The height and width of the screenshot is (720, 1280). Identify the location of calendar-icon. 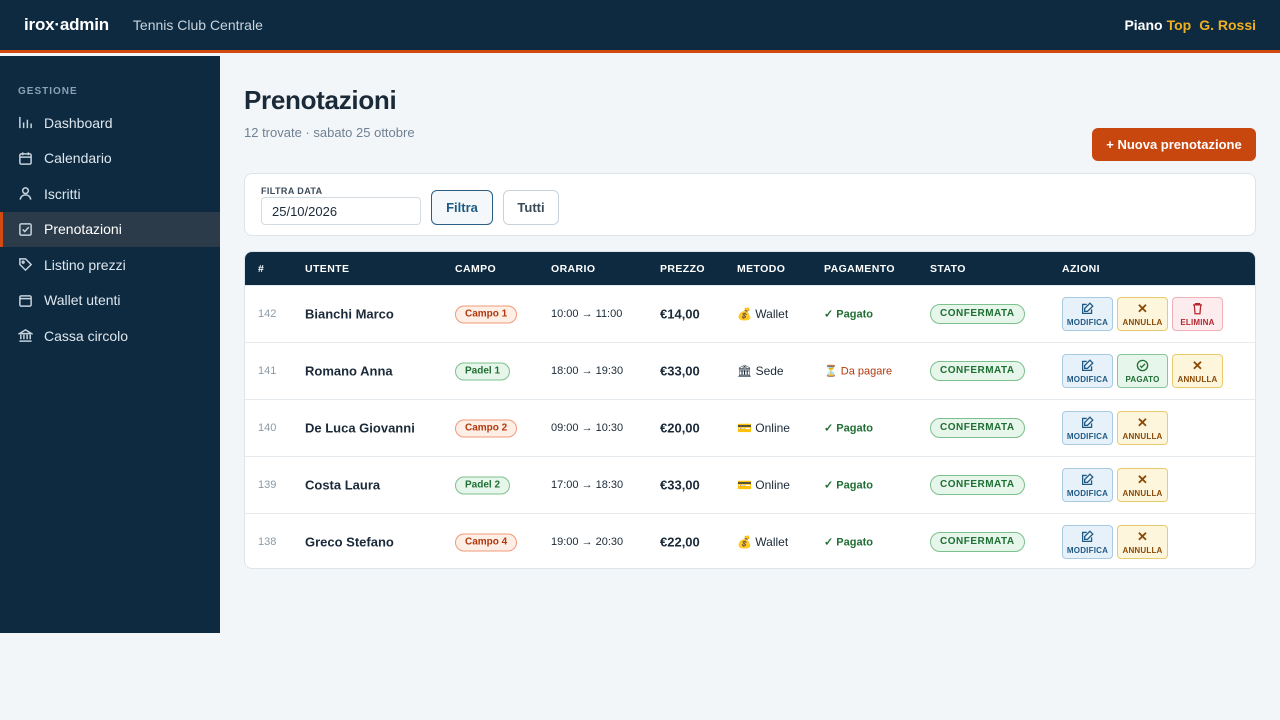
(25, 158).